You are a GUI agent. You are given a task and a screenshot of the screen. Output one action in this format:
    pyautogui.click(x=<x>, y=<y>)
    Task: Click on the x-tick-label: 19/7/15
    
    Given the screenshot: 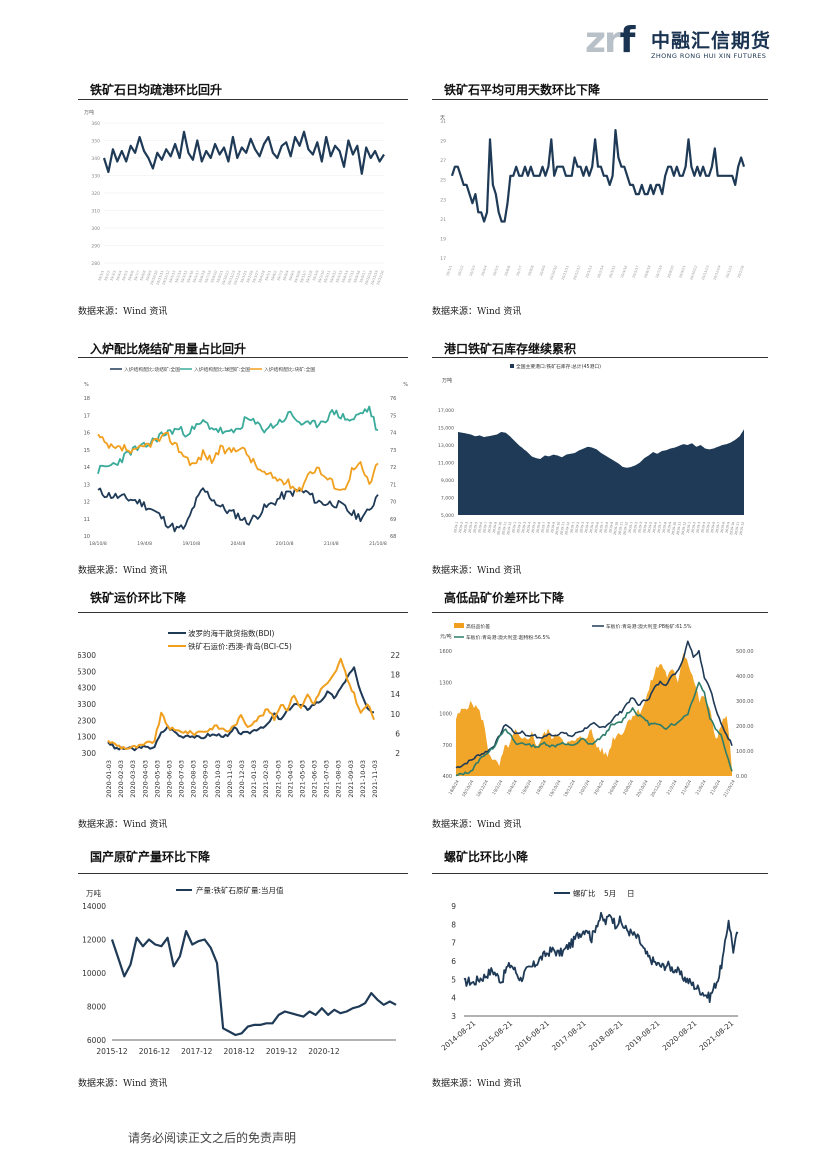 What is the action you would take?
    pyautogui.click(x=351, y=277)
    